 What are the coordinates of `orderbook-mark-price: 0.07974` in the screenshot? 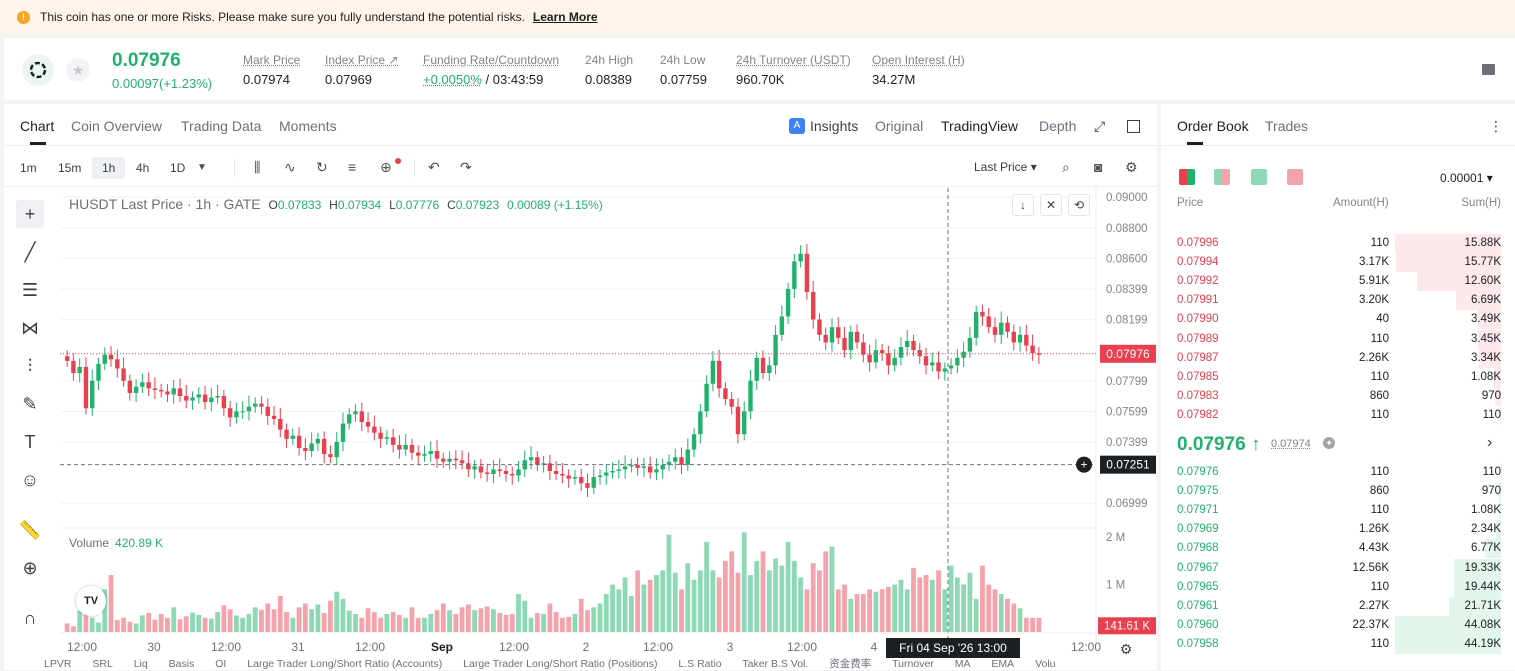 It's located at (1291, 444).